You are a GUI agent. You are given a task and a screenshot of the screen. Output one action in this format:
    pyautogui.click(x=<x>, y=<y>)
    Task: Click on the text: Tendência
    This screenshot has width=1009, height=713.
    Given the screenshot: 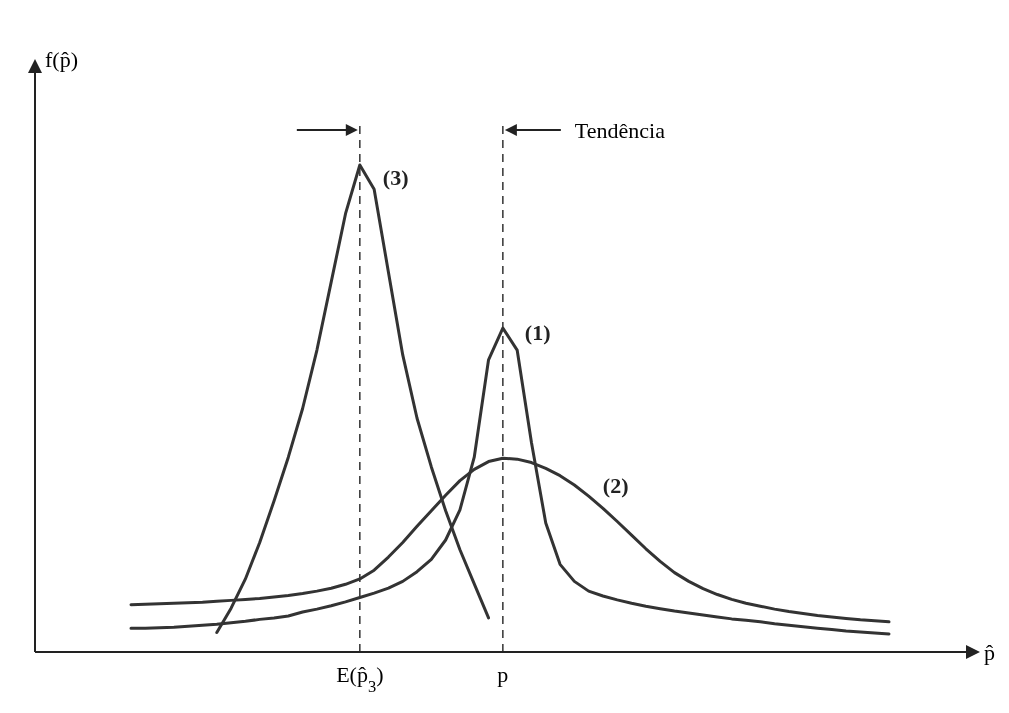 What is the action you would take?
    pyautogui.click(x=620, y=130)
    